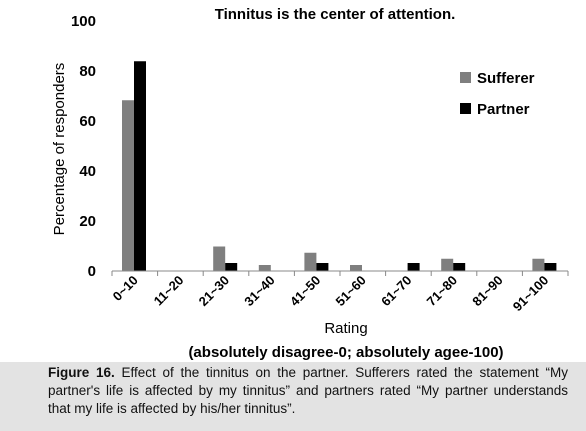 Image resolution: width=586 pixels, height=431 pixels. What do you see at coordinates (503, 109) in the screenshot?
I see `legend-label-partner: Partner` at bounding box center [503, 109].